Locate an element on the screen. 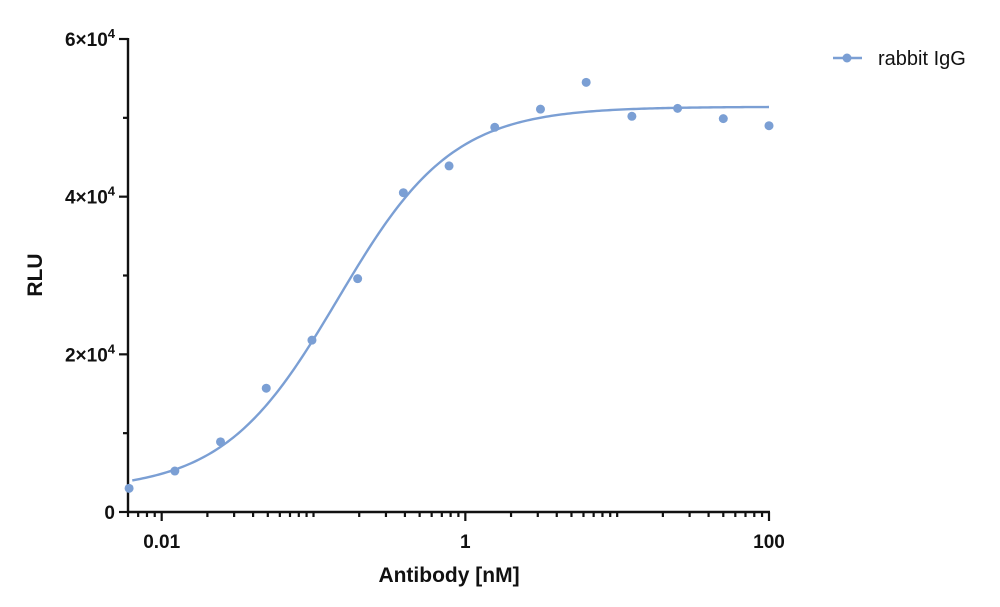 The height and width of the screenshot is (607, 1000). legend-swatch-marker is located at coordinates (847, 58).